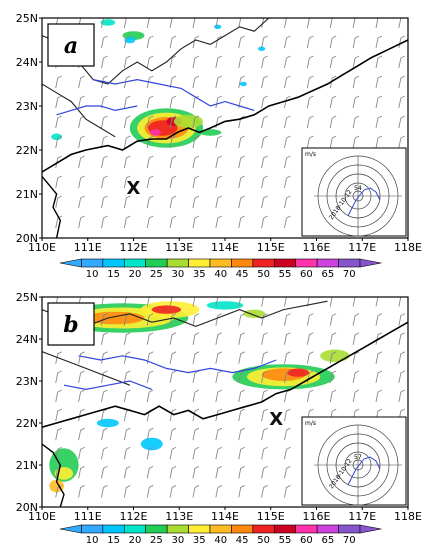  I want to click on inset-speed-label: 57, so click(358, 457).